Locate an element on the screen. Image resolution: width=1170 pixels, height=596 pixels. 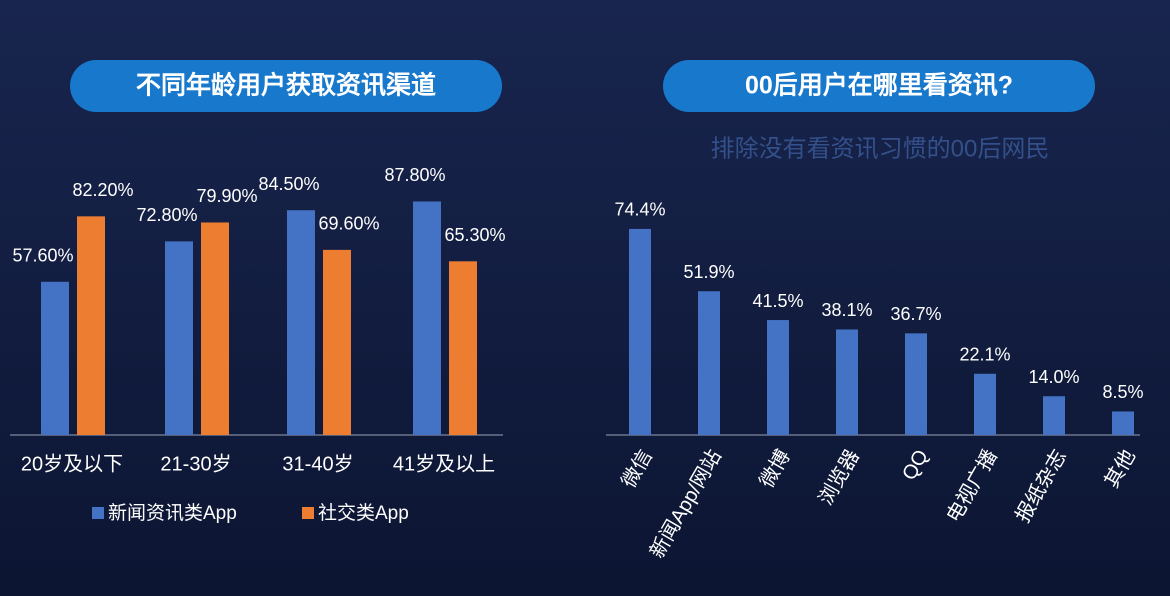
legend-label: 社交类App is located at coordinates (363, 513).